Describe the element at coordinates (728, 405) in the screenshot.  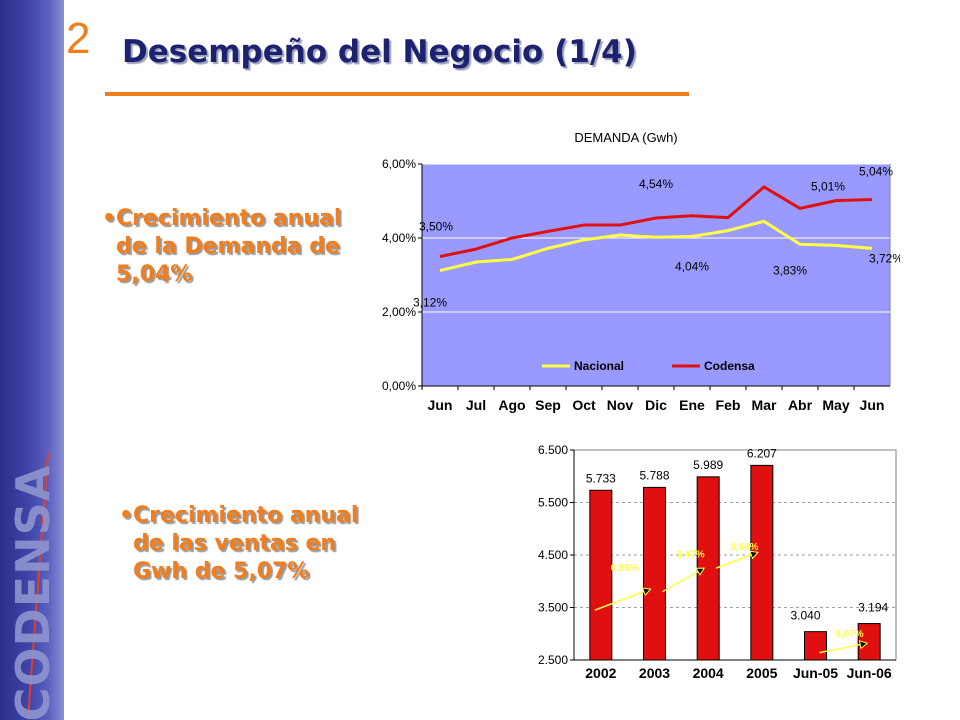
I see `x-tick-label: Feb` at that location.